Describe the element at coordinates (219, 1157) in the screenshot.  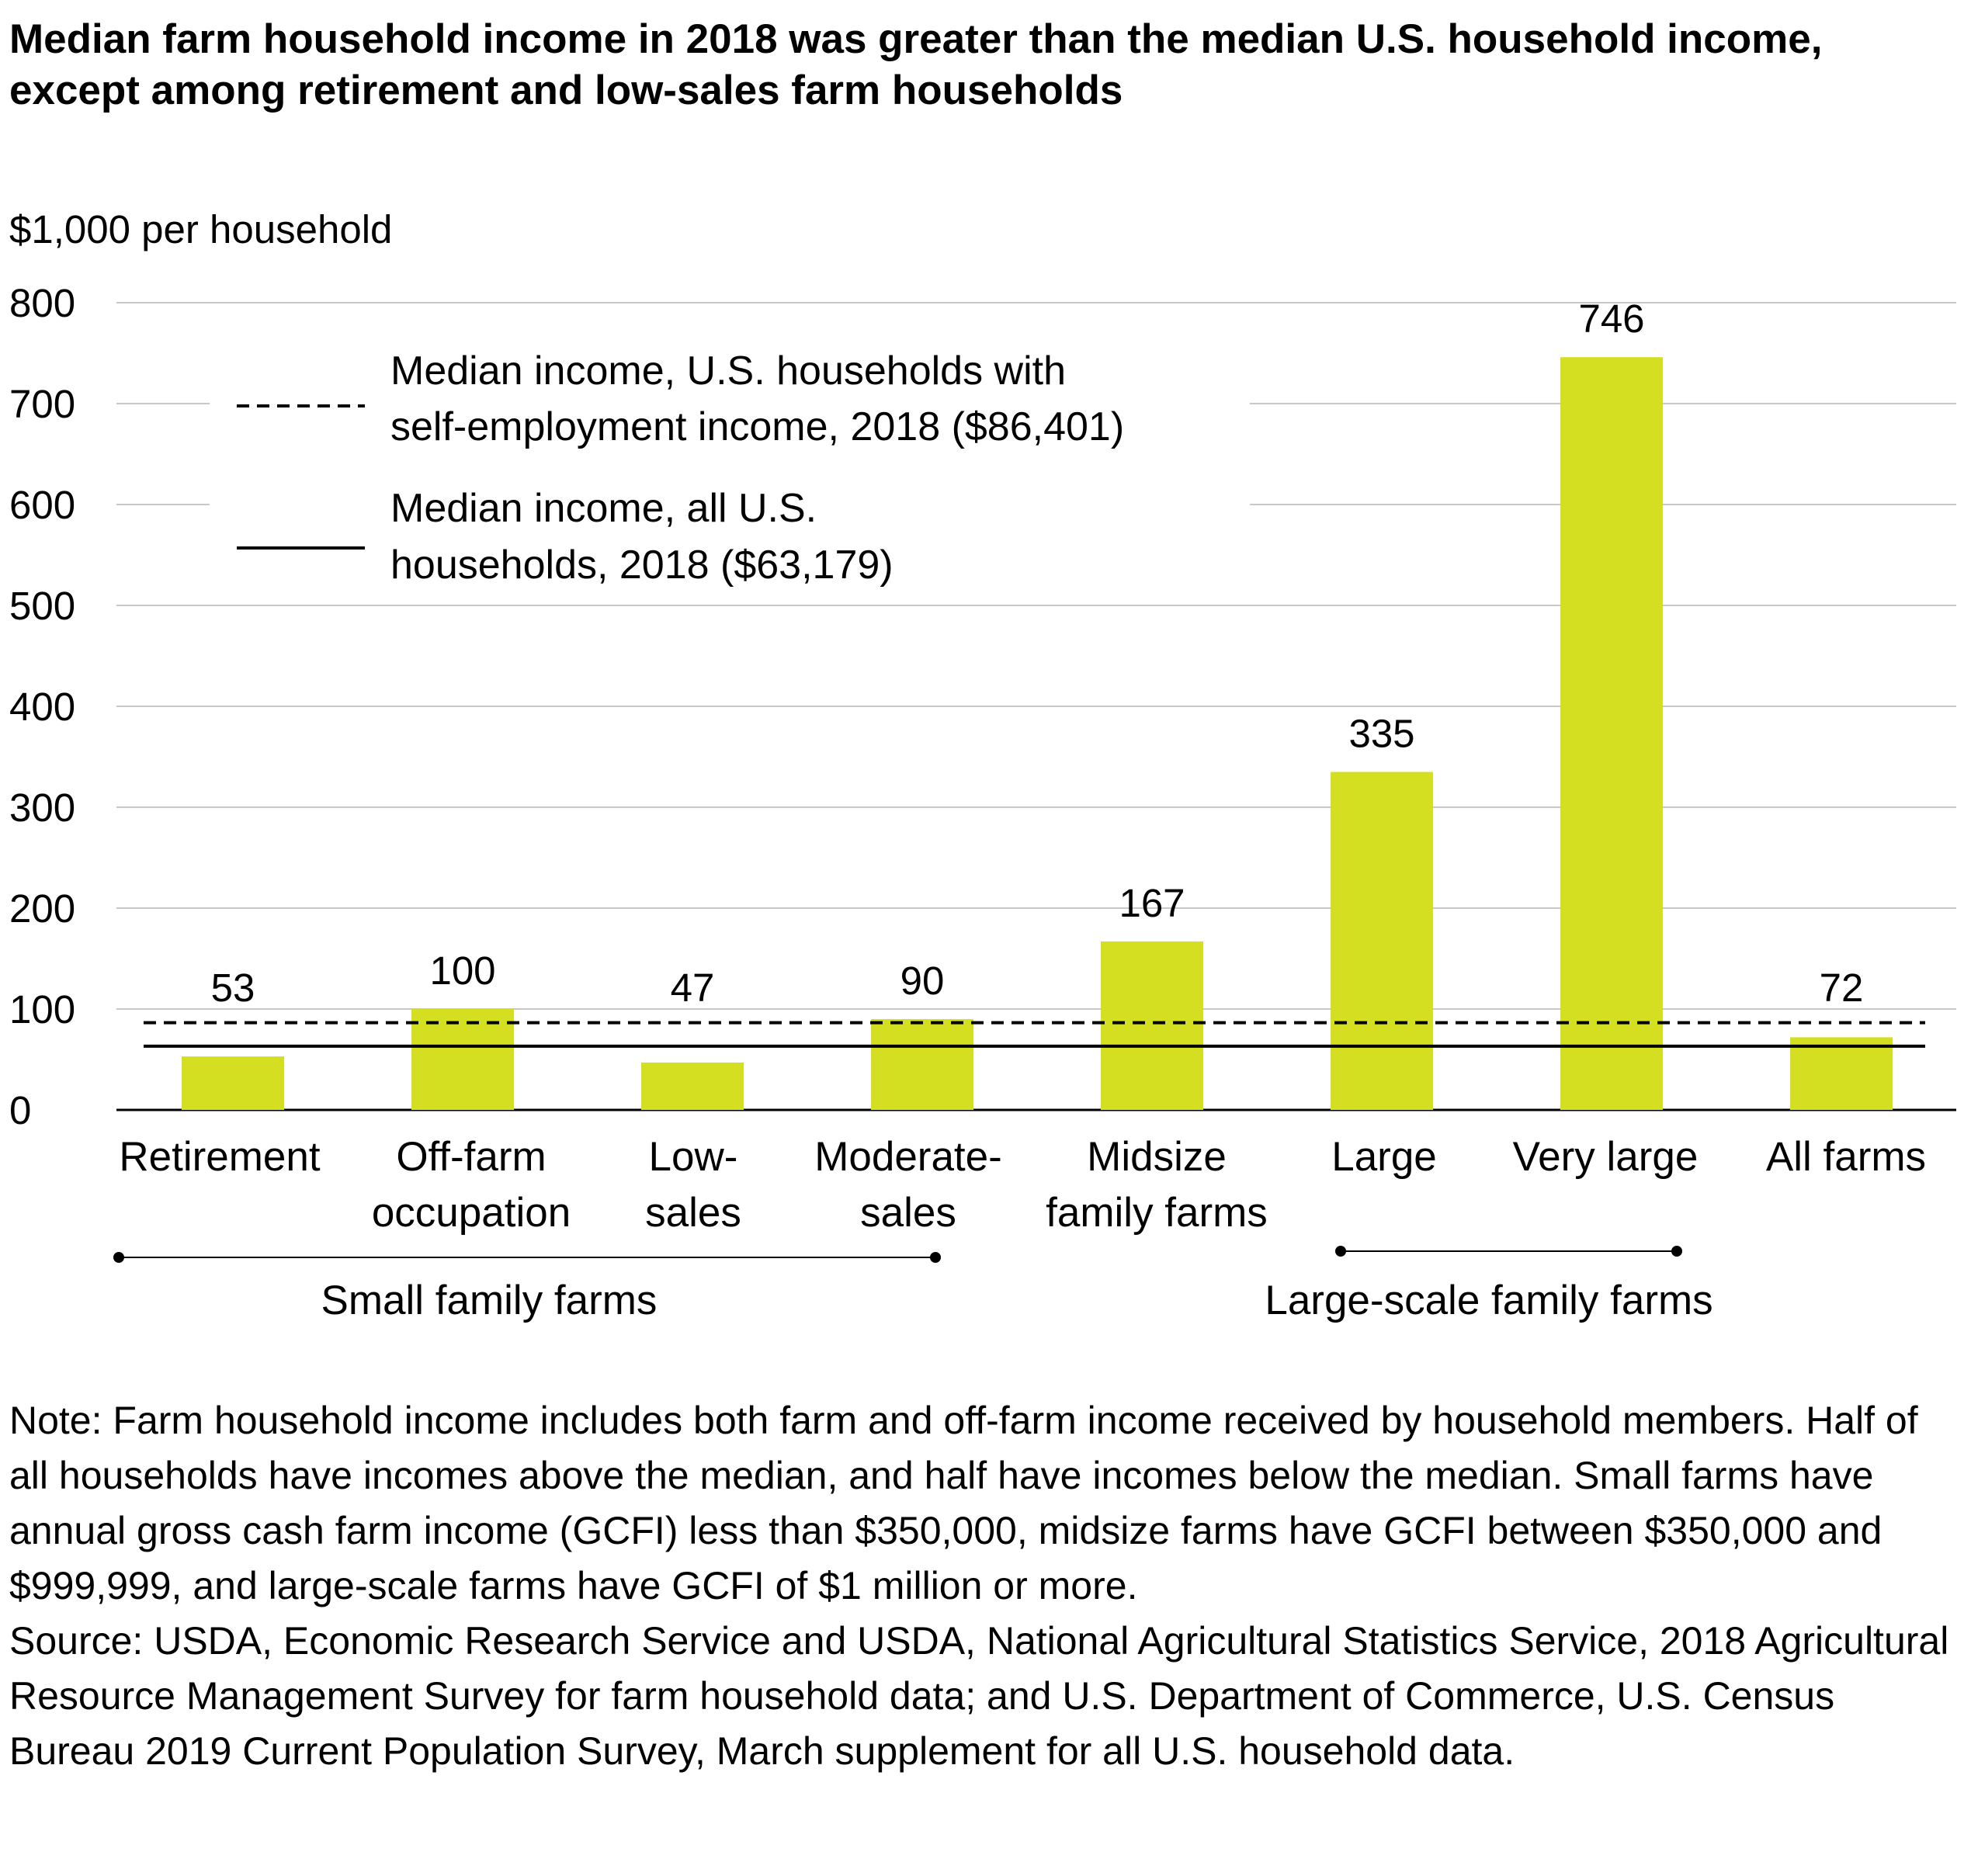
I see `category-label-0: Retirement` at that location.